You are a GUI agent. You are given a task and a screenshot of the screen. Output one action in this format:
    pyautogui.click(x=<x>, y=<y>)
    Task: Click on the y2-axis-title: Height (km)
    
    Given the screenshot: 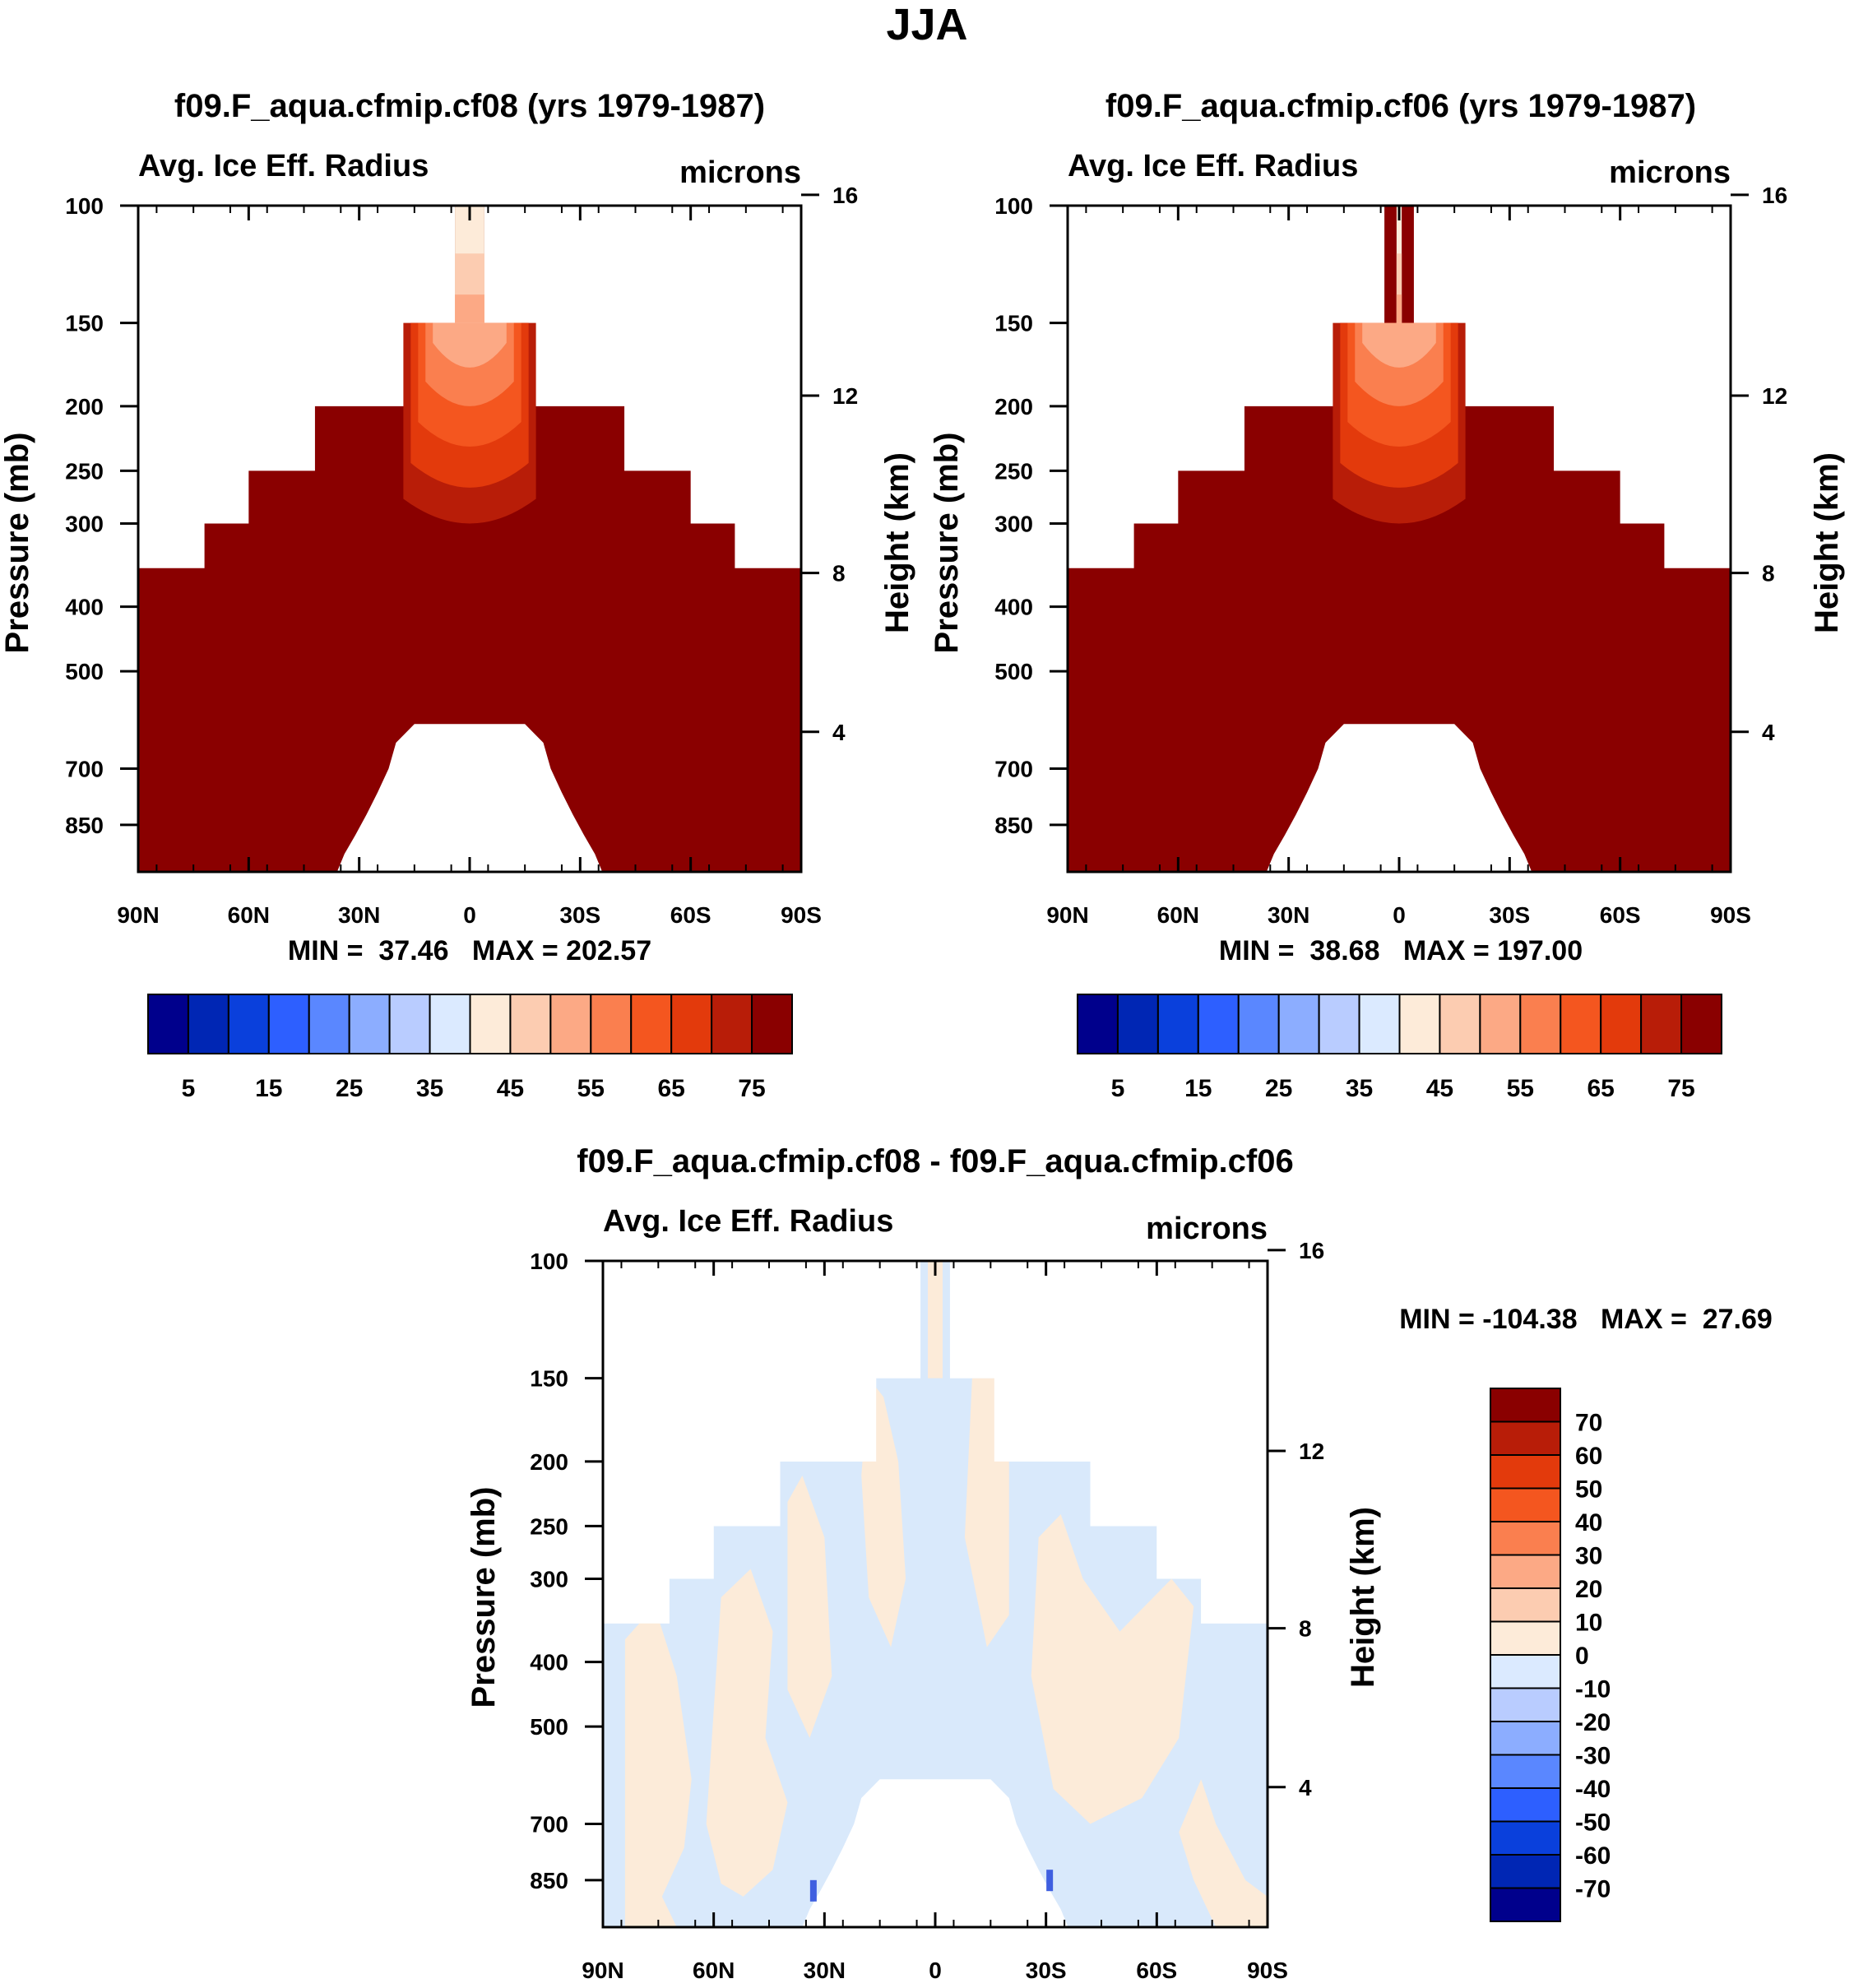 What is the action you would take?
    pyautogui.click(x=897, y=542)
    